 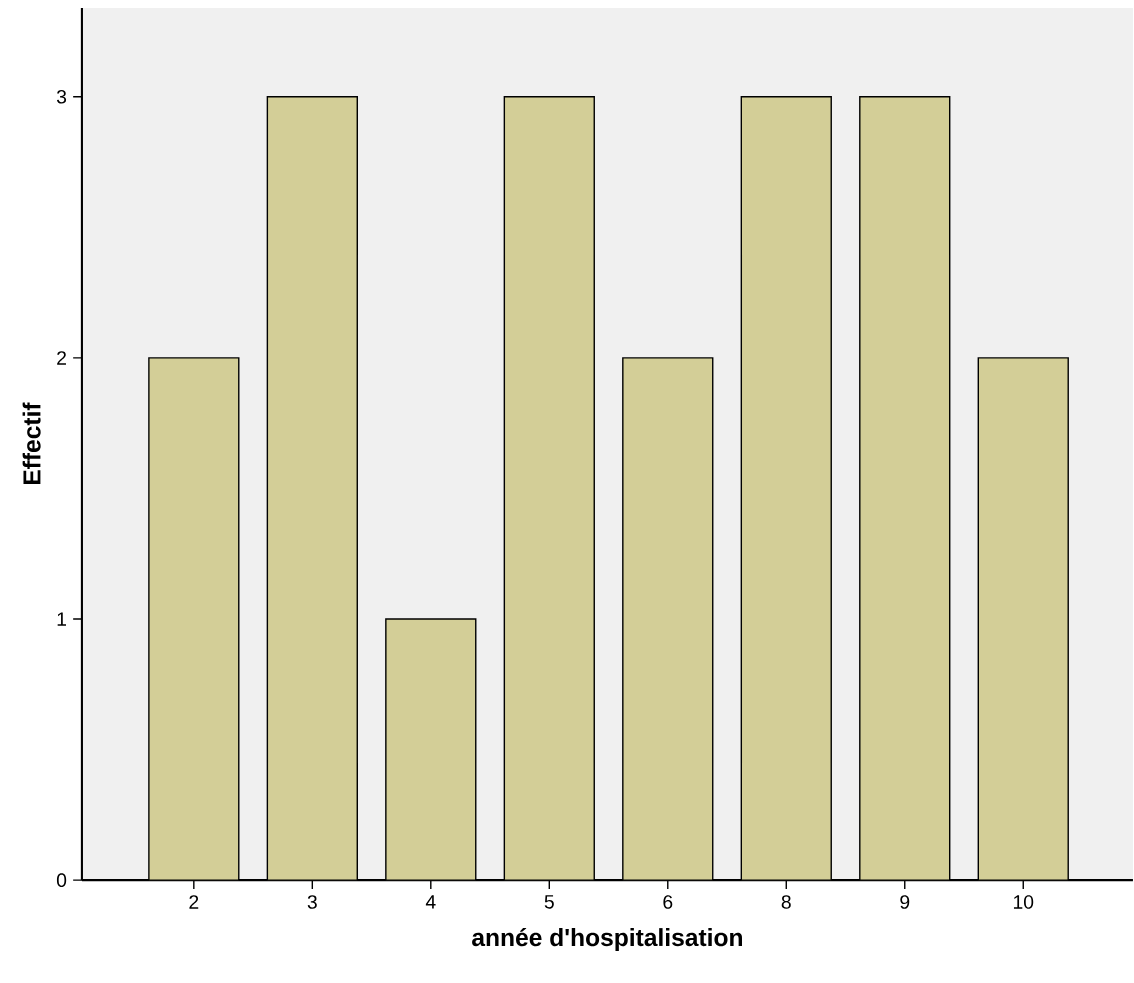 I want to click on x-tick-label: 4, so click(x=430, y=902).